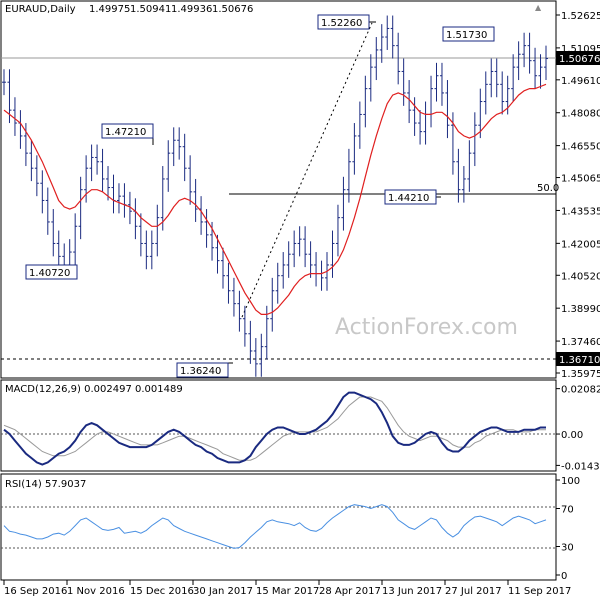  I want to click on price-title: EURAUD,Daily, so click(40, 9).